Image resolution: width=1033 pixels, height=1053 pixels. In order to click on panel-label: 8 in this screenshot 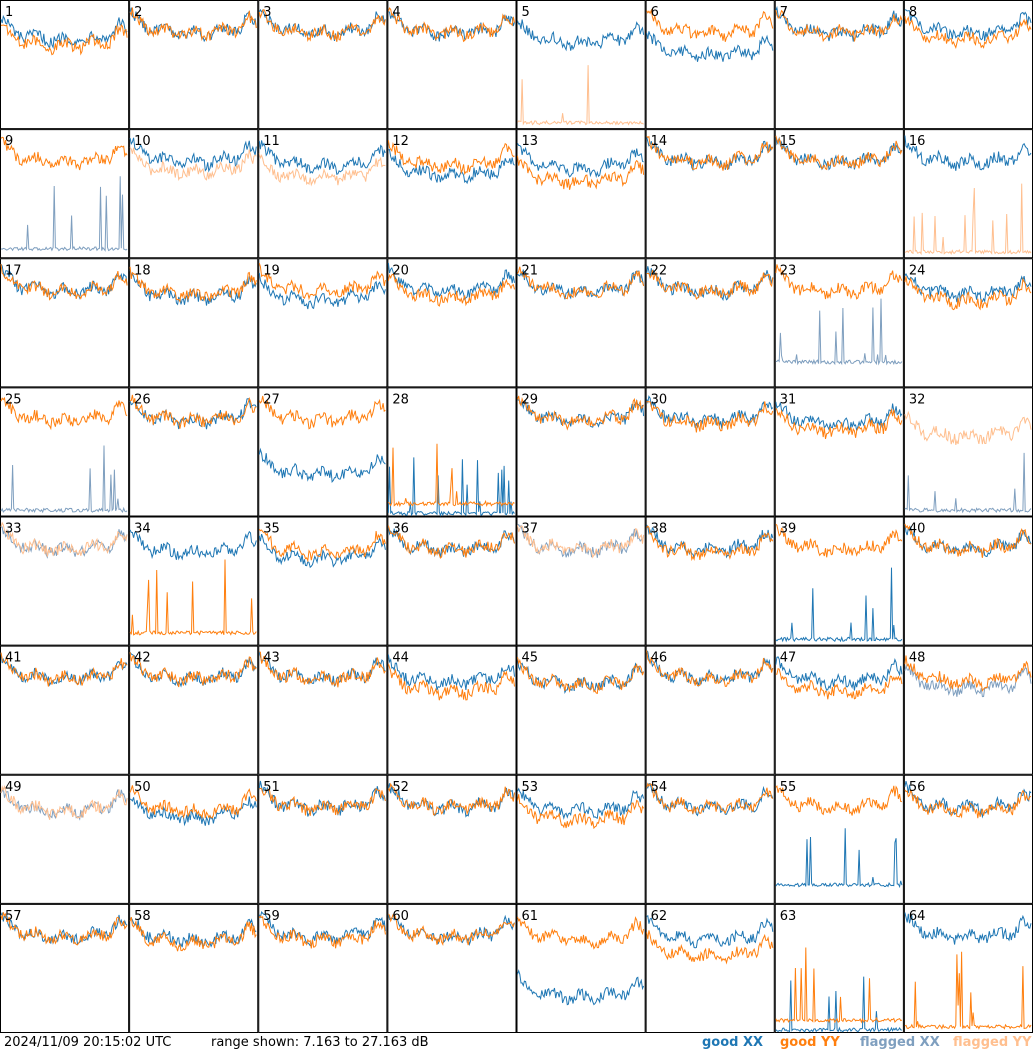, I will do `click(913, 12)`.